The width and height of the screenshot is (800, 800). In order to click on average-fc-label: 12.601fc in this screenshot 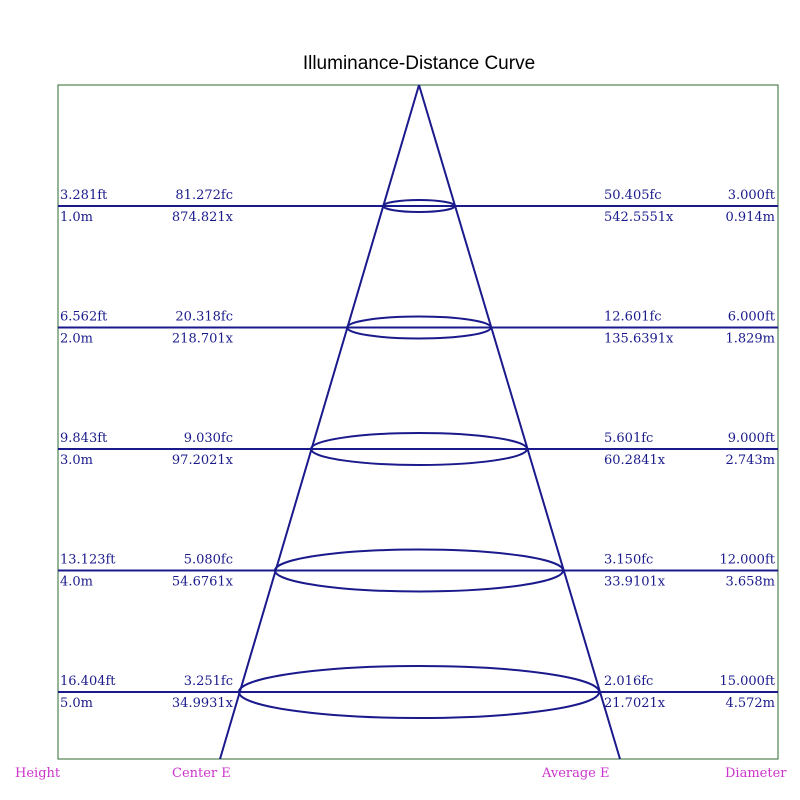, I will do `click(633, 317)`.